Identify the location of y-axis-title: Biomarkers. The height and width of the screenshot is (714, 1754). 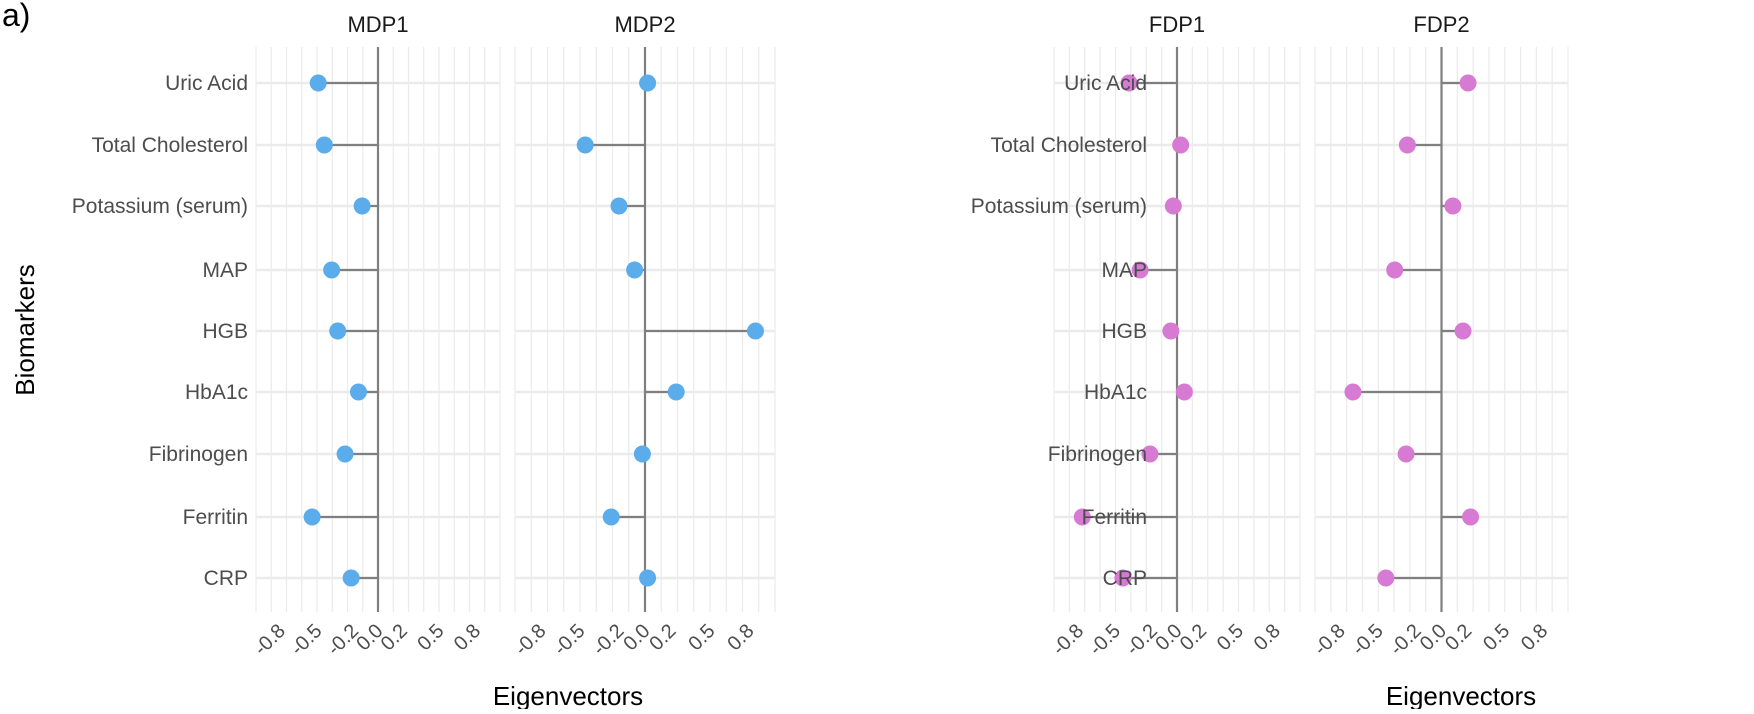
(25, 329).